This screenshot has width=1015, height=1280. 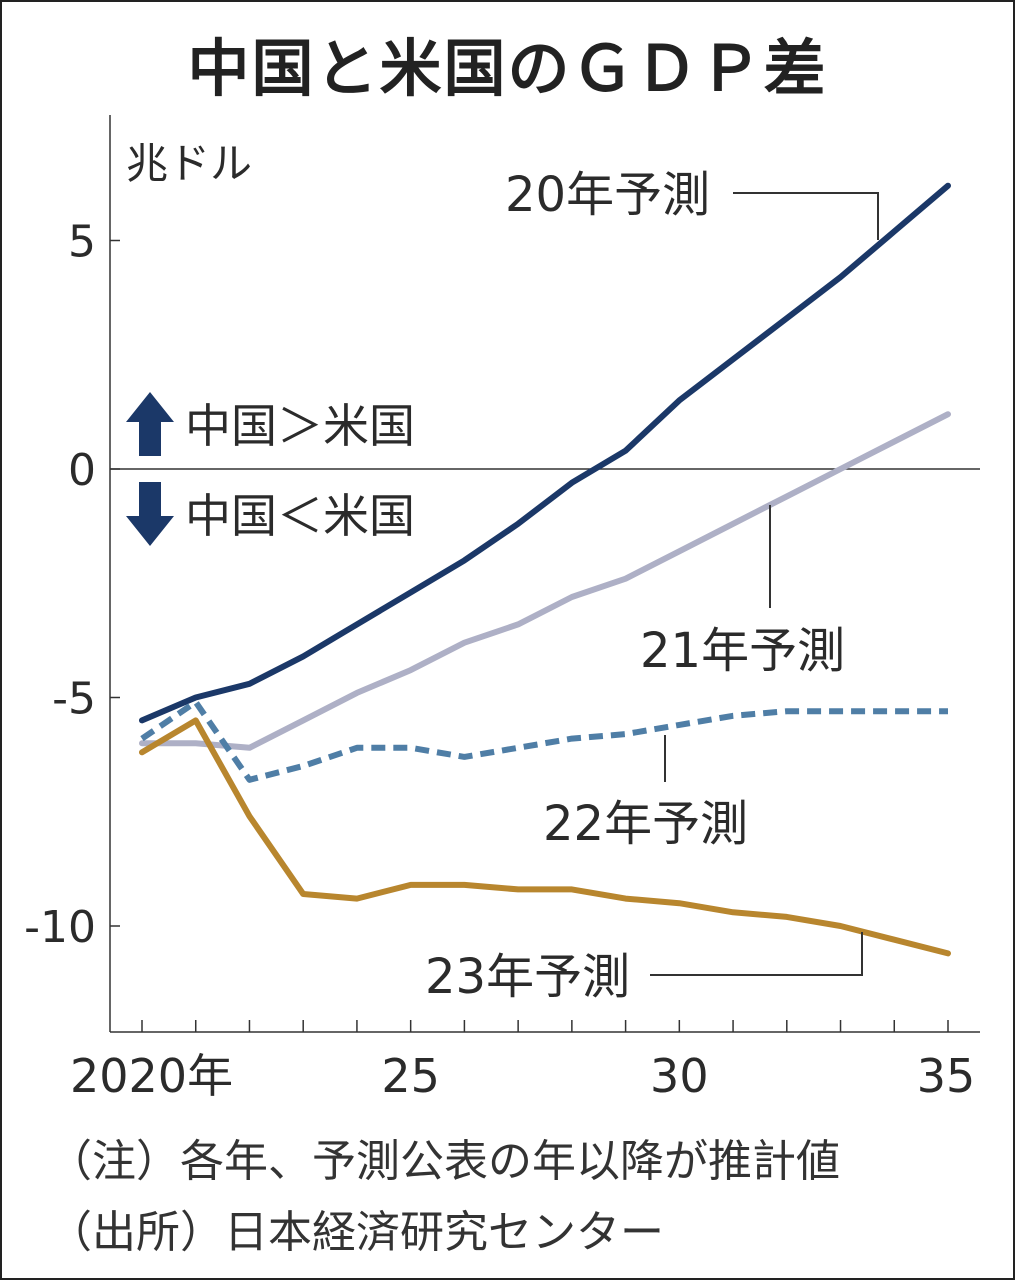 What do you see at coordinates (300, 426) in the screenshot?
I see `china-greater-label: 中国＞米国` at bounding box center [300, 426].